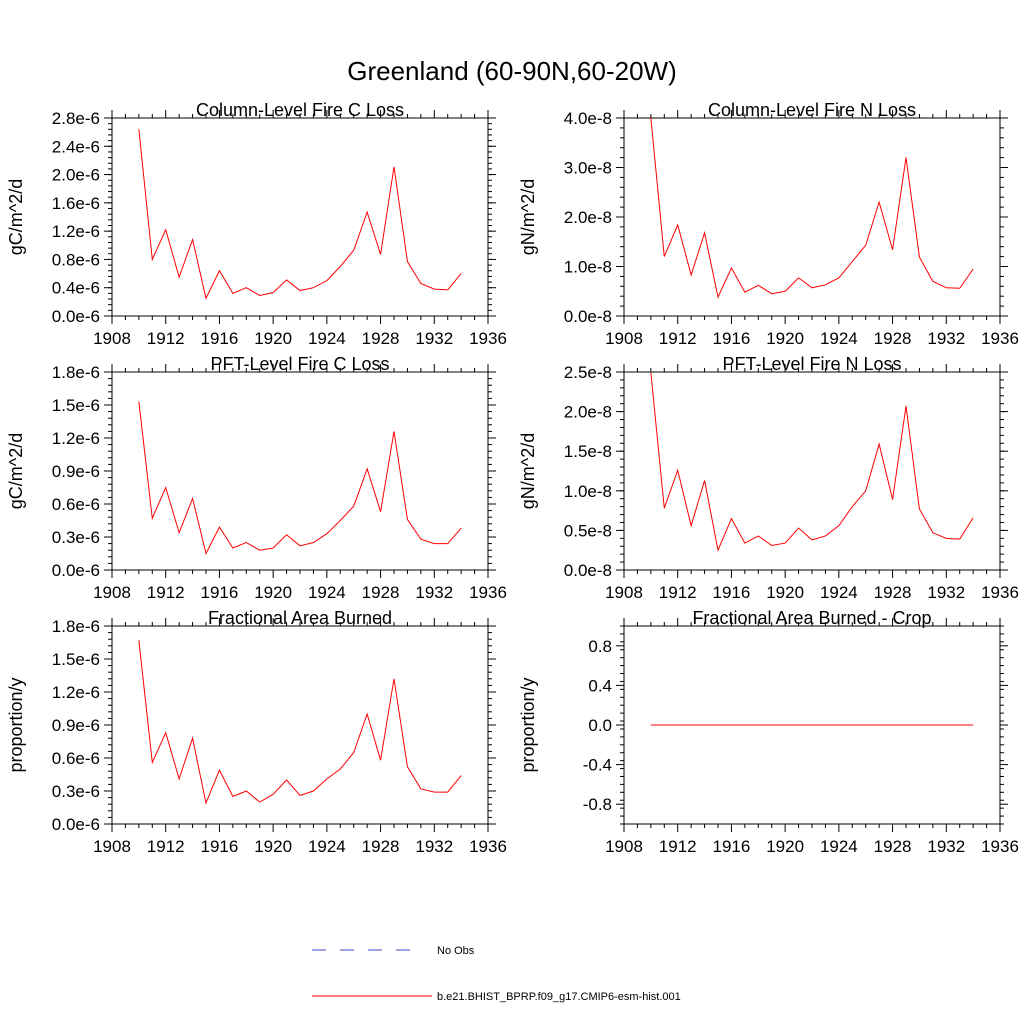  I want to click on panel-title: Column-Level Fire N Loss, so click(812, 110).